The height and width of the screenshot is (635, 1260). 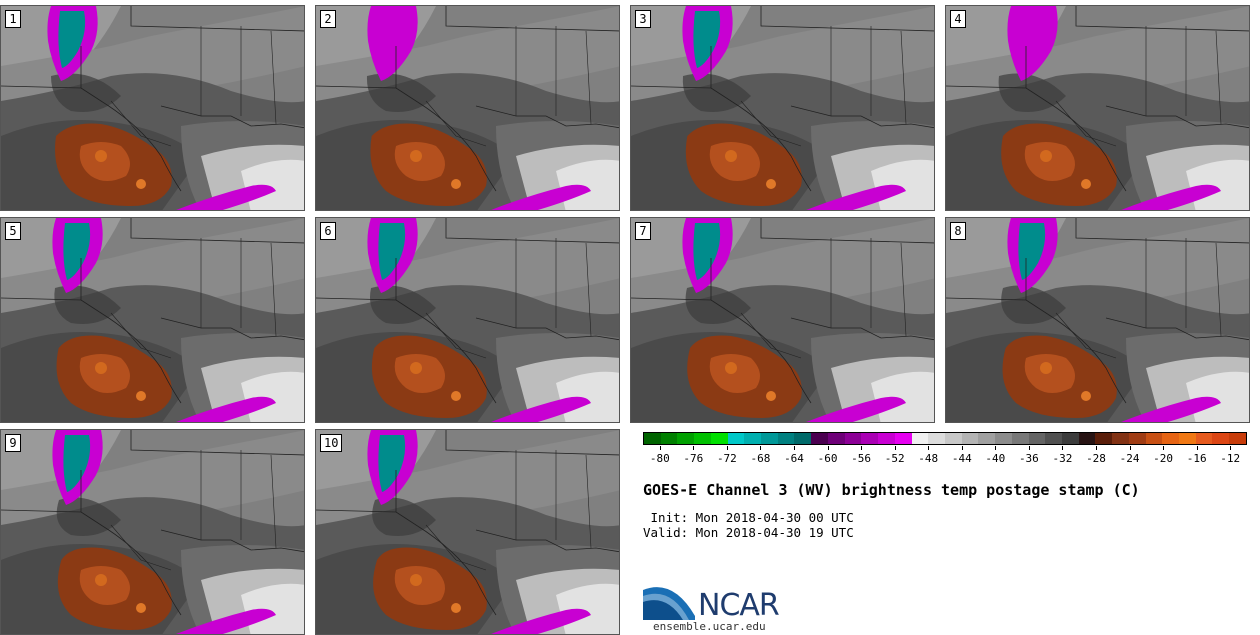 What do you see at coordinates (726, 458) in the screenshot?
I see `colorbar-tick-label: -72` at bounding box center [726, 458].